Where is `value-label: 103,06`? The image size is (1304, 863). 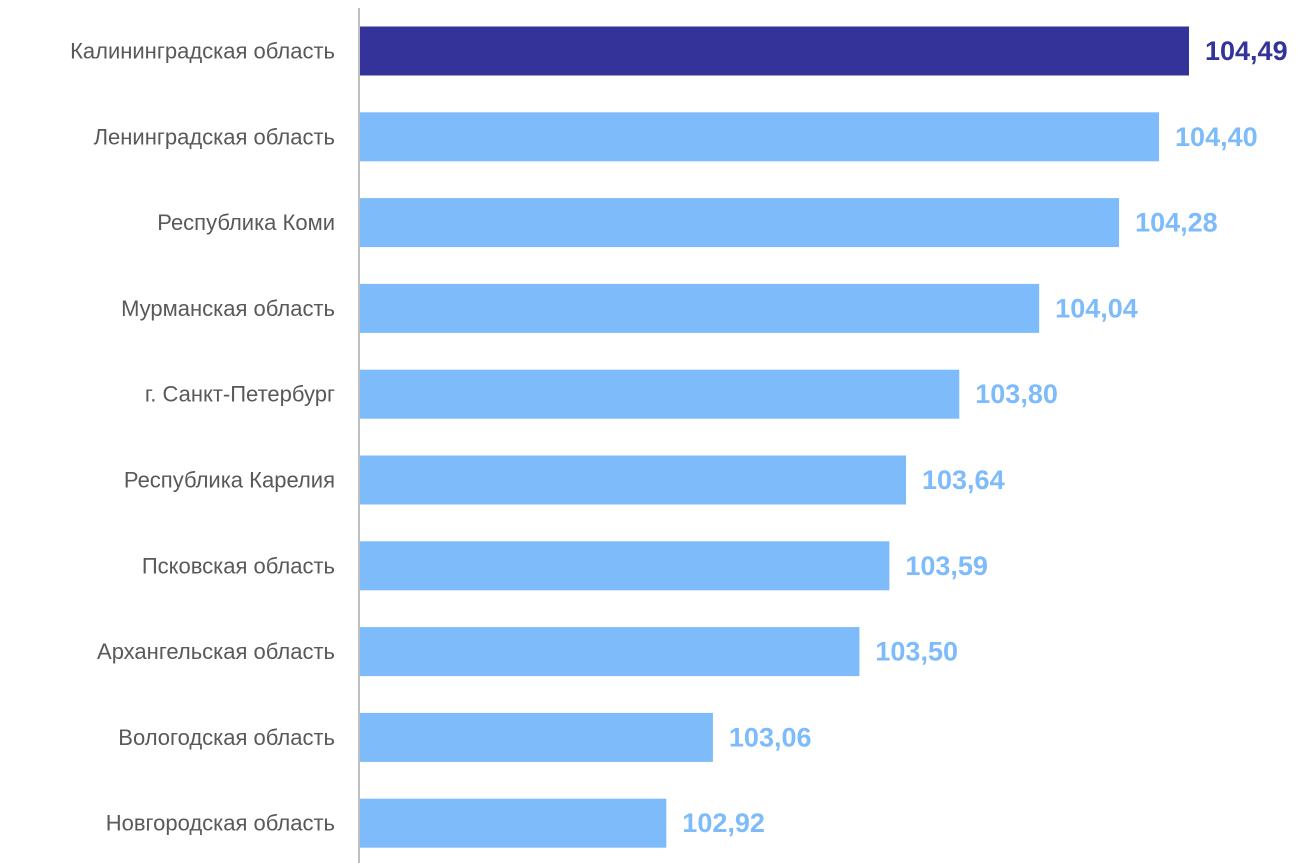
value-label: 103,06 is located at coordinates (770, 737).